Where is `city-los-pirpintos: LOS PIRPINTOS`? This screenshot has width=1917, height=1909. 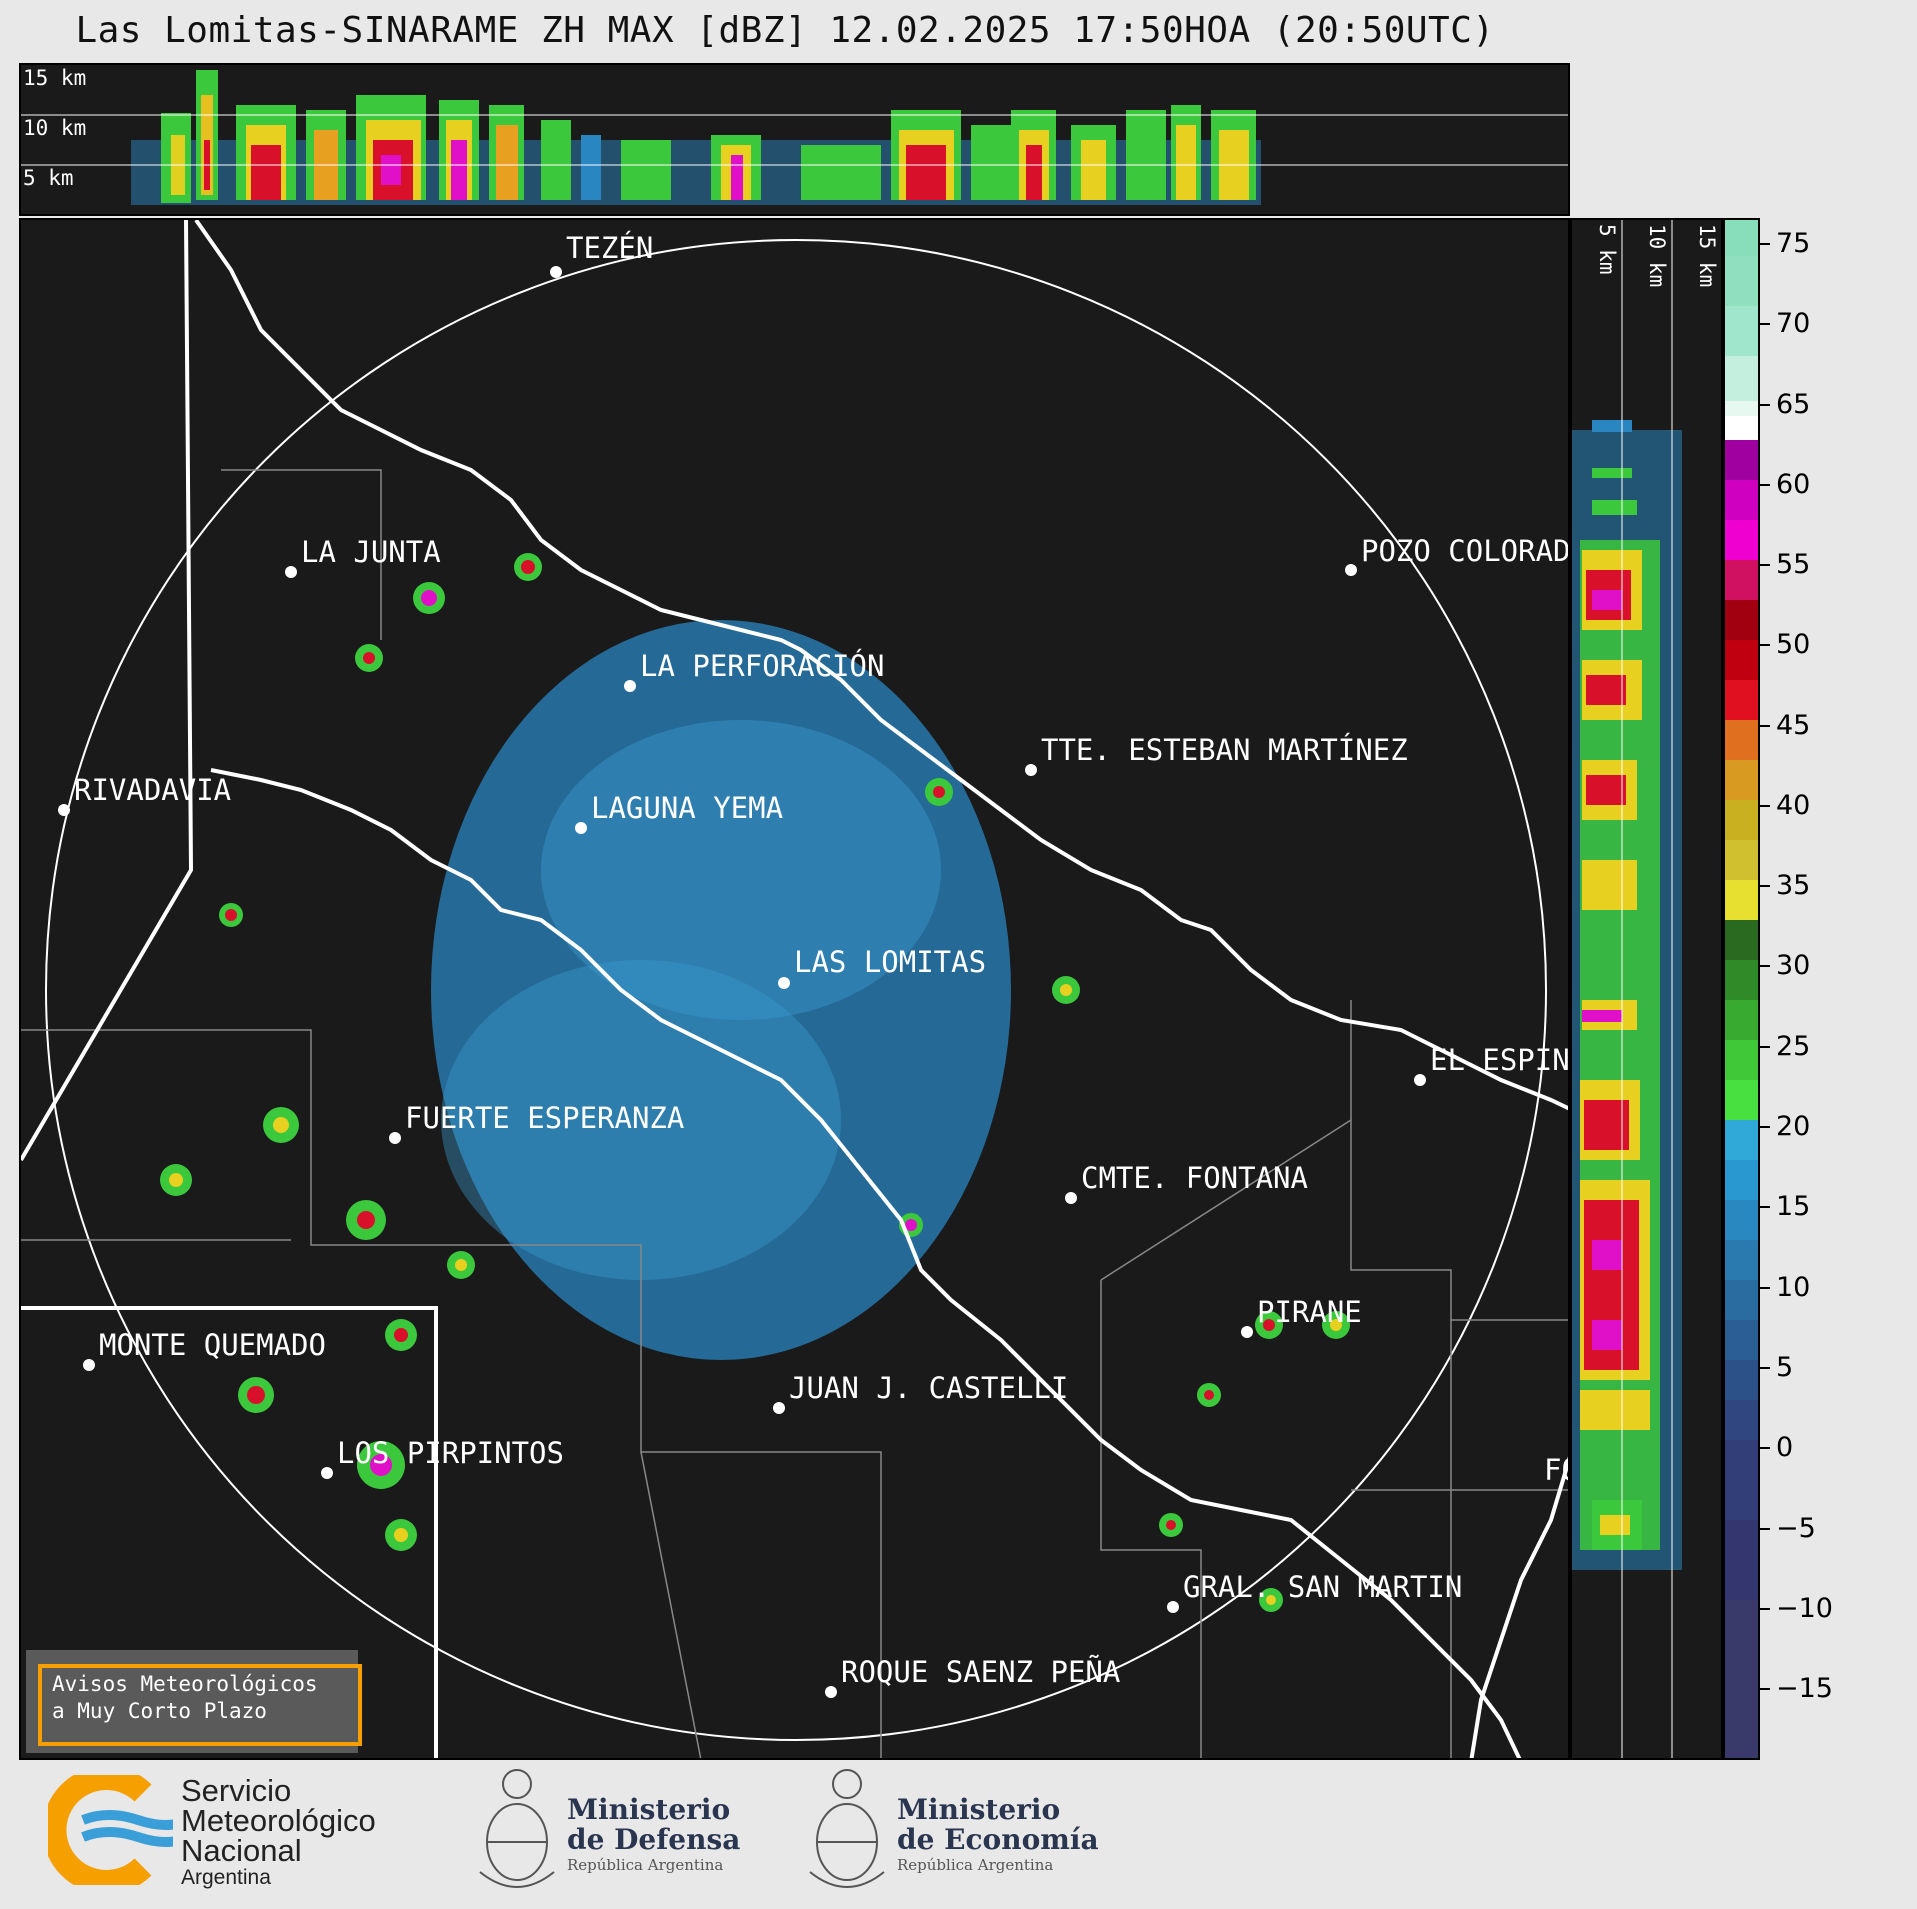
city-los-pirpintos: LOS PIRPINTOS is located at coordinates (442, 1457).